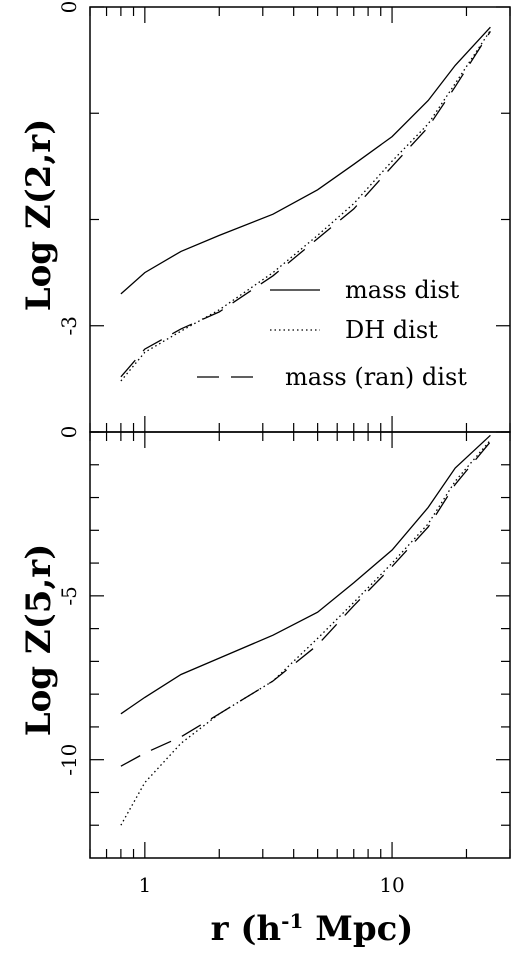 This screenshot has height=953, width=512. Describe the element at coordinates (292, 921) in the screenshot. I see `x-axis-title-superscript: -1` at that location.